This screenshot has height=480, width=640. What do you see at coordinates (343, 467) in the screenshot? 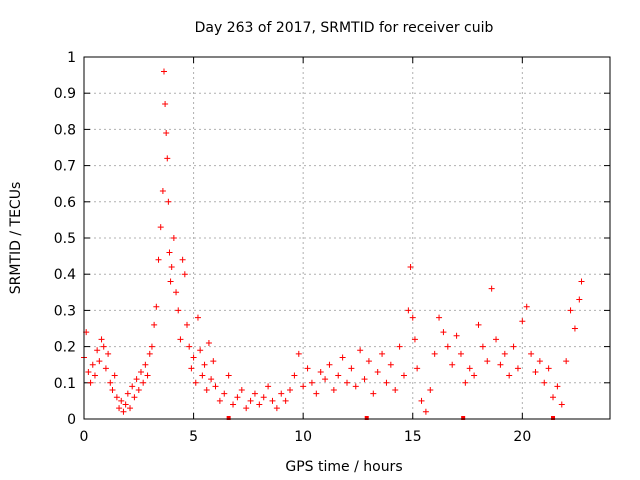
I see `x-axis-label: GPS time / hours` at bounding box center [343, 467].